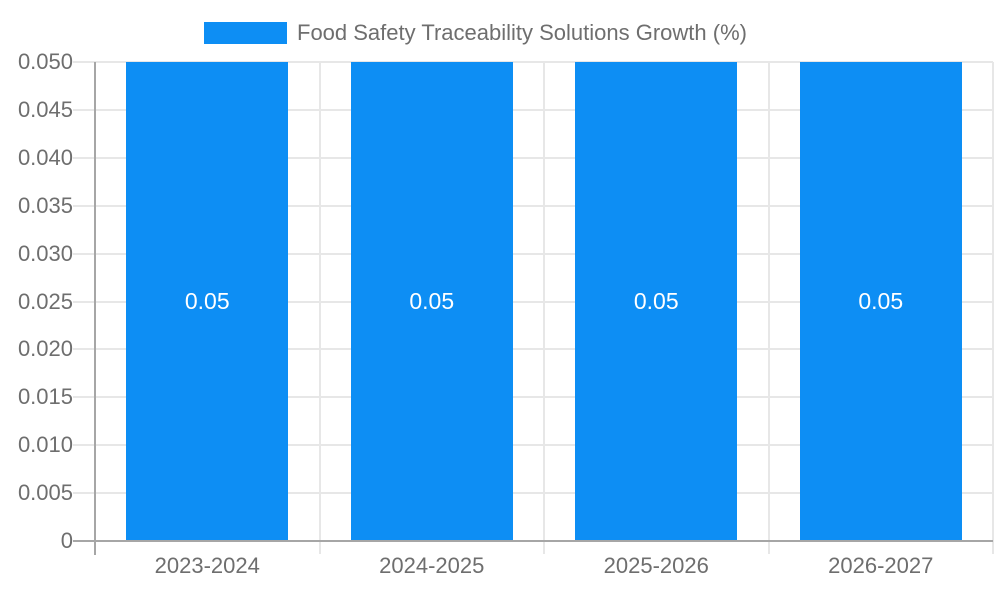 This screenshot has height=600, width=1000. Describe the element at coordinates (207, 565) in the screenshot. I see `x-tick-label: 2023-2024` at that location.